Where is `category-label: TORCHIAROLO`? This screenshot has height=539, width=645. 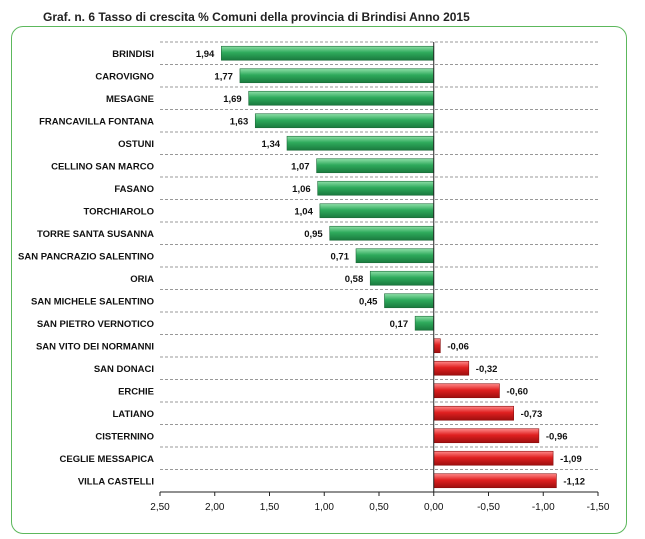
category-label: TORCHIAROLO is located at coordinates (118, 211).